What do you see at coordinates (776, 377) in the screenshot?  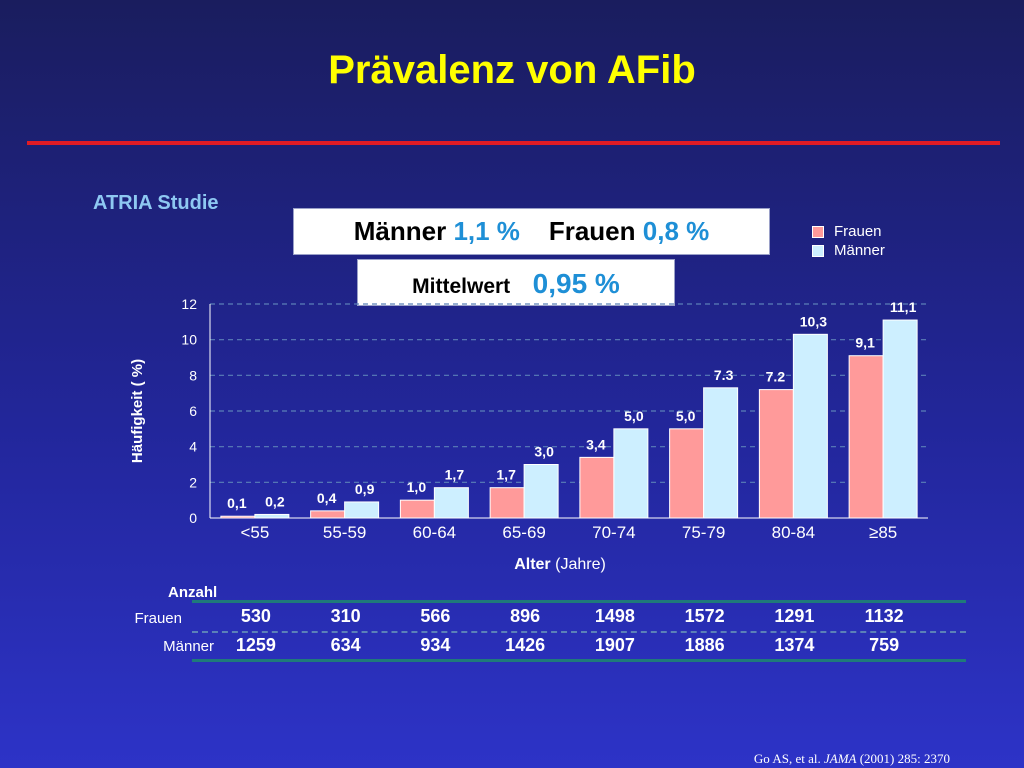 I see `data-label: 7.2` at bounding box center [776, 377].